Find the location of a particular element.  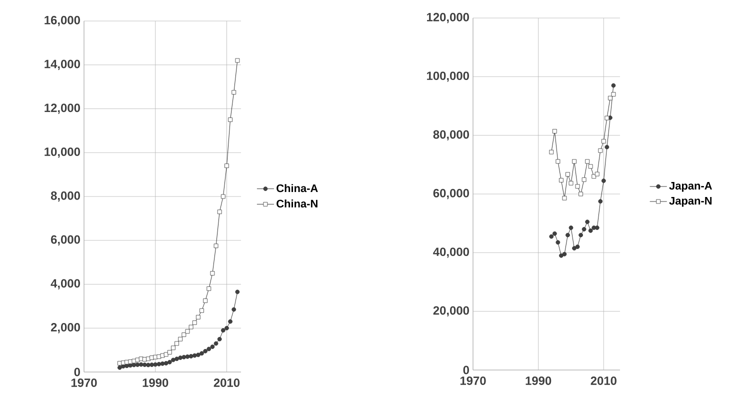

legend-label: China-A is located at coordinates (297, 188).